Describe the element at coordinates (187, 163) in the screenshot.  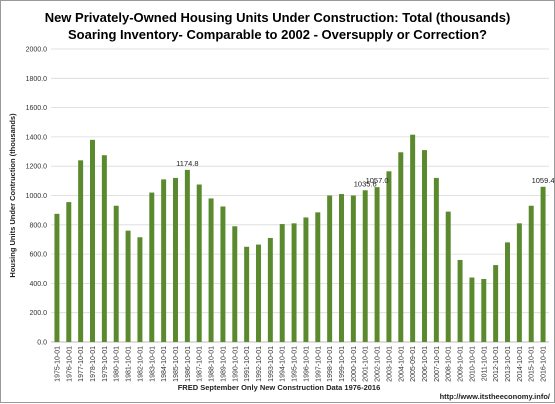
I see `data-label: 1174.8` at that location.